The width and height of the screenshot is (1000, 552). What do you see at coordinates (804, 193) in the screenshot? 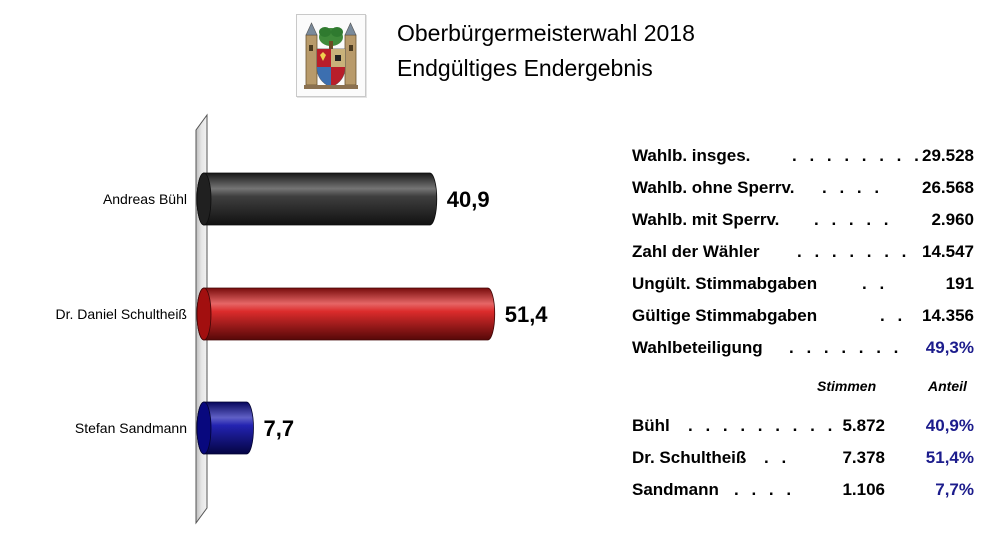
I see `stat-row: Wahlb. ohne Sperrv. . . . . 26.568` at bounding box center [804, 193].